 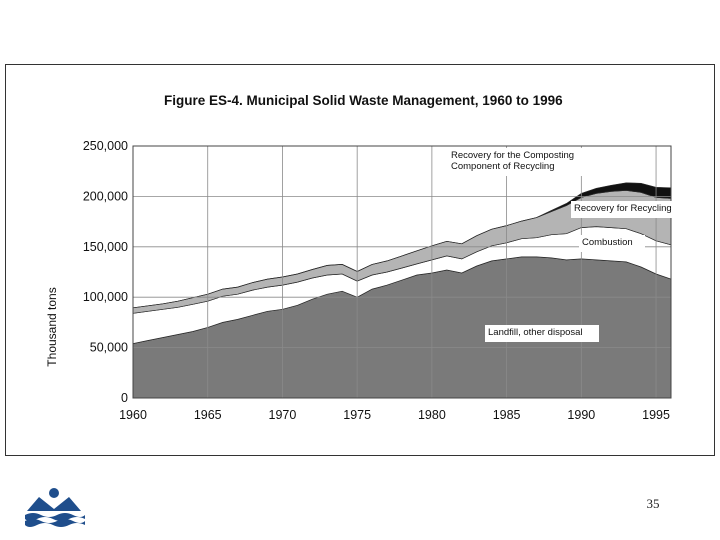 I want to click on x-tick-label-1: 1960, so click(x=133, y=415).